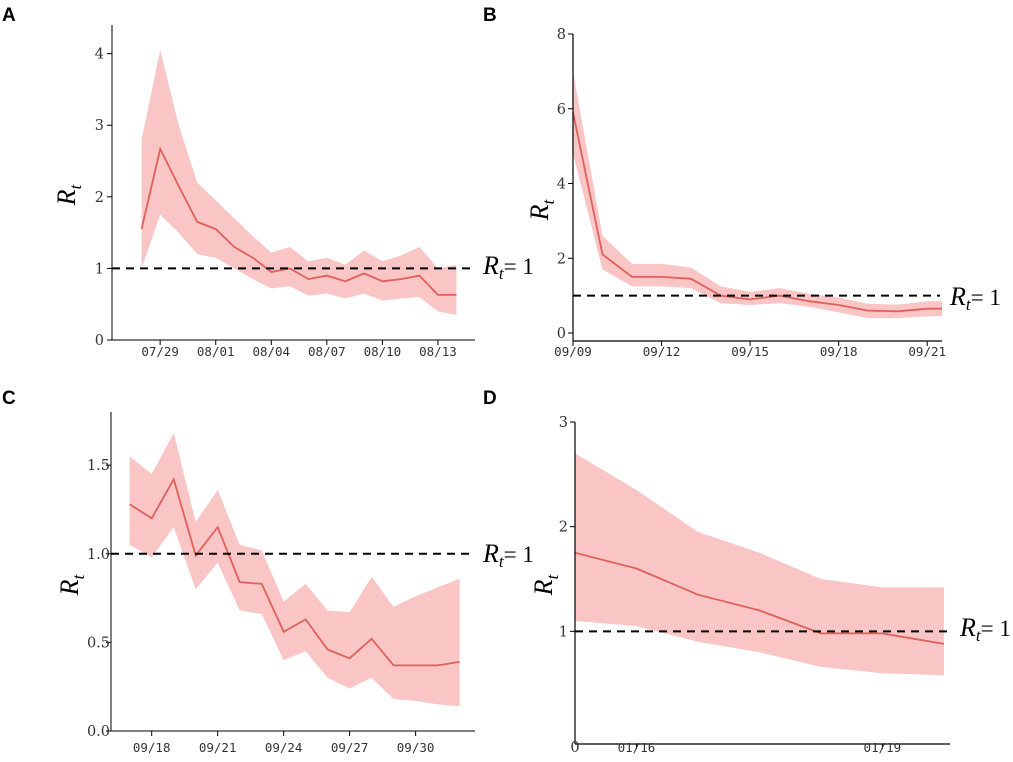  I want to click on x-tick-label-b: 09/18, so click(839, 351).